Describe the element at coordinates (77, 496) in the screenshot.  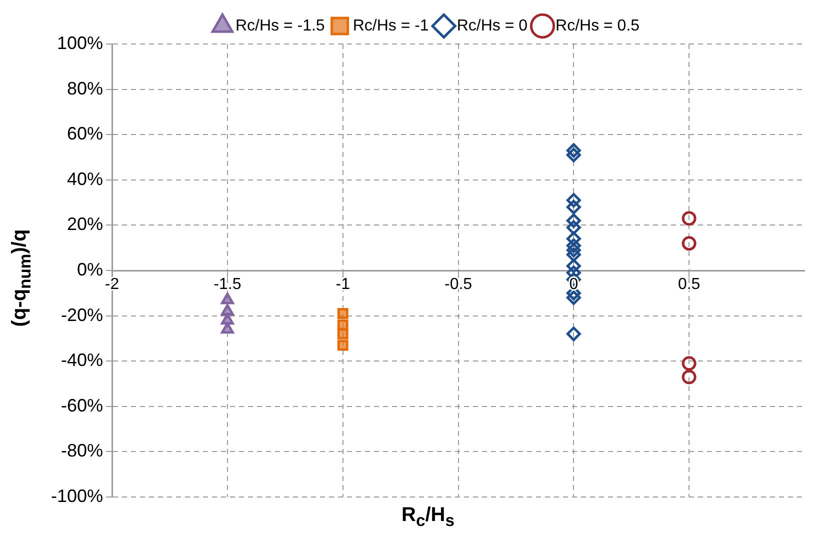
I see `y-tick-label: -100%` at that location.